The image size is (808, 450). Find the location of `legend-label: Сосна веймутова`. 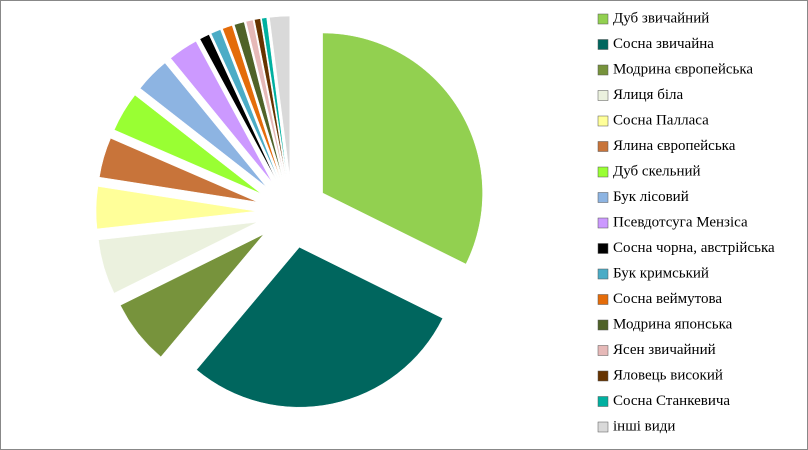

legend-label: Сосна веймутова is located at coordinates (667, 299).